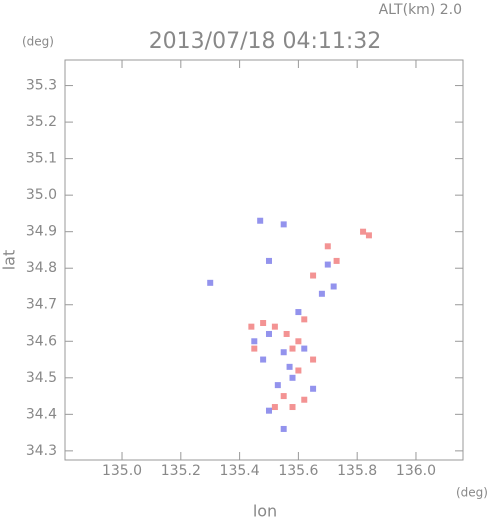 This screenshot has height=521, width=491. Describe the element at coordinates (41, 341) in the screenshot. I see `y-tick-label: 34.6` at that location.